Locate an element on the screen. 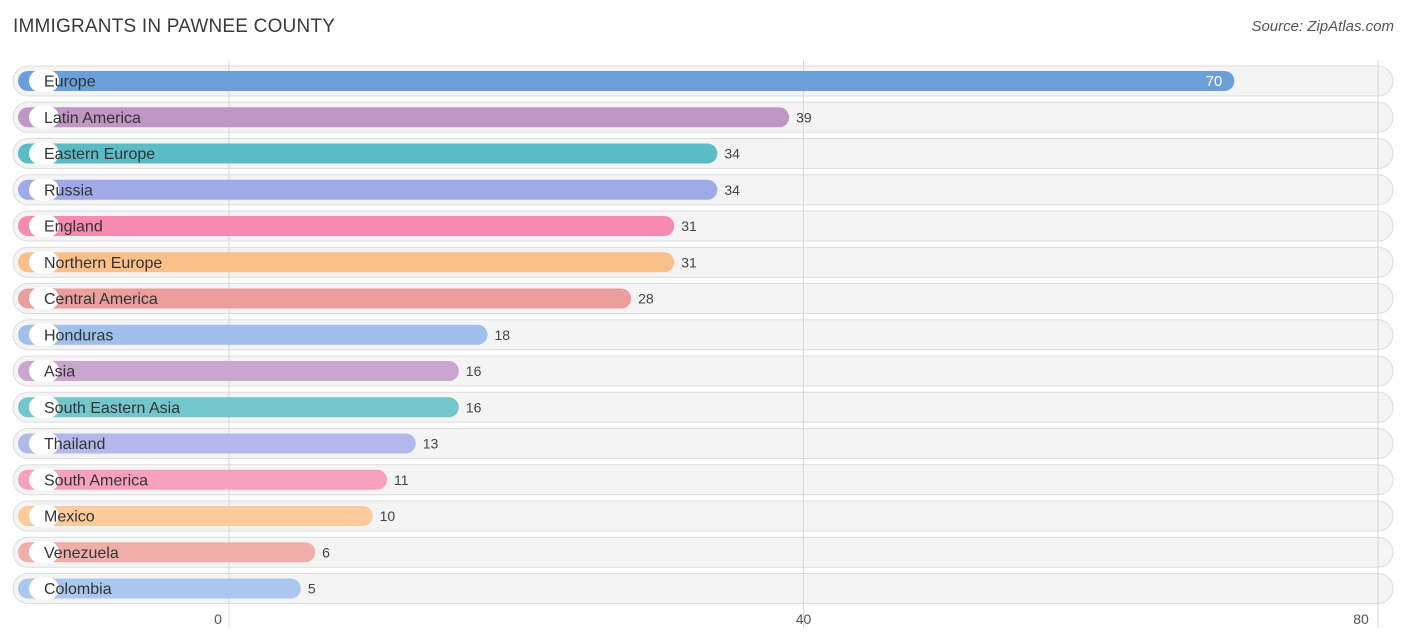  category-label: Venezuela is located at coordinates (81, 553).